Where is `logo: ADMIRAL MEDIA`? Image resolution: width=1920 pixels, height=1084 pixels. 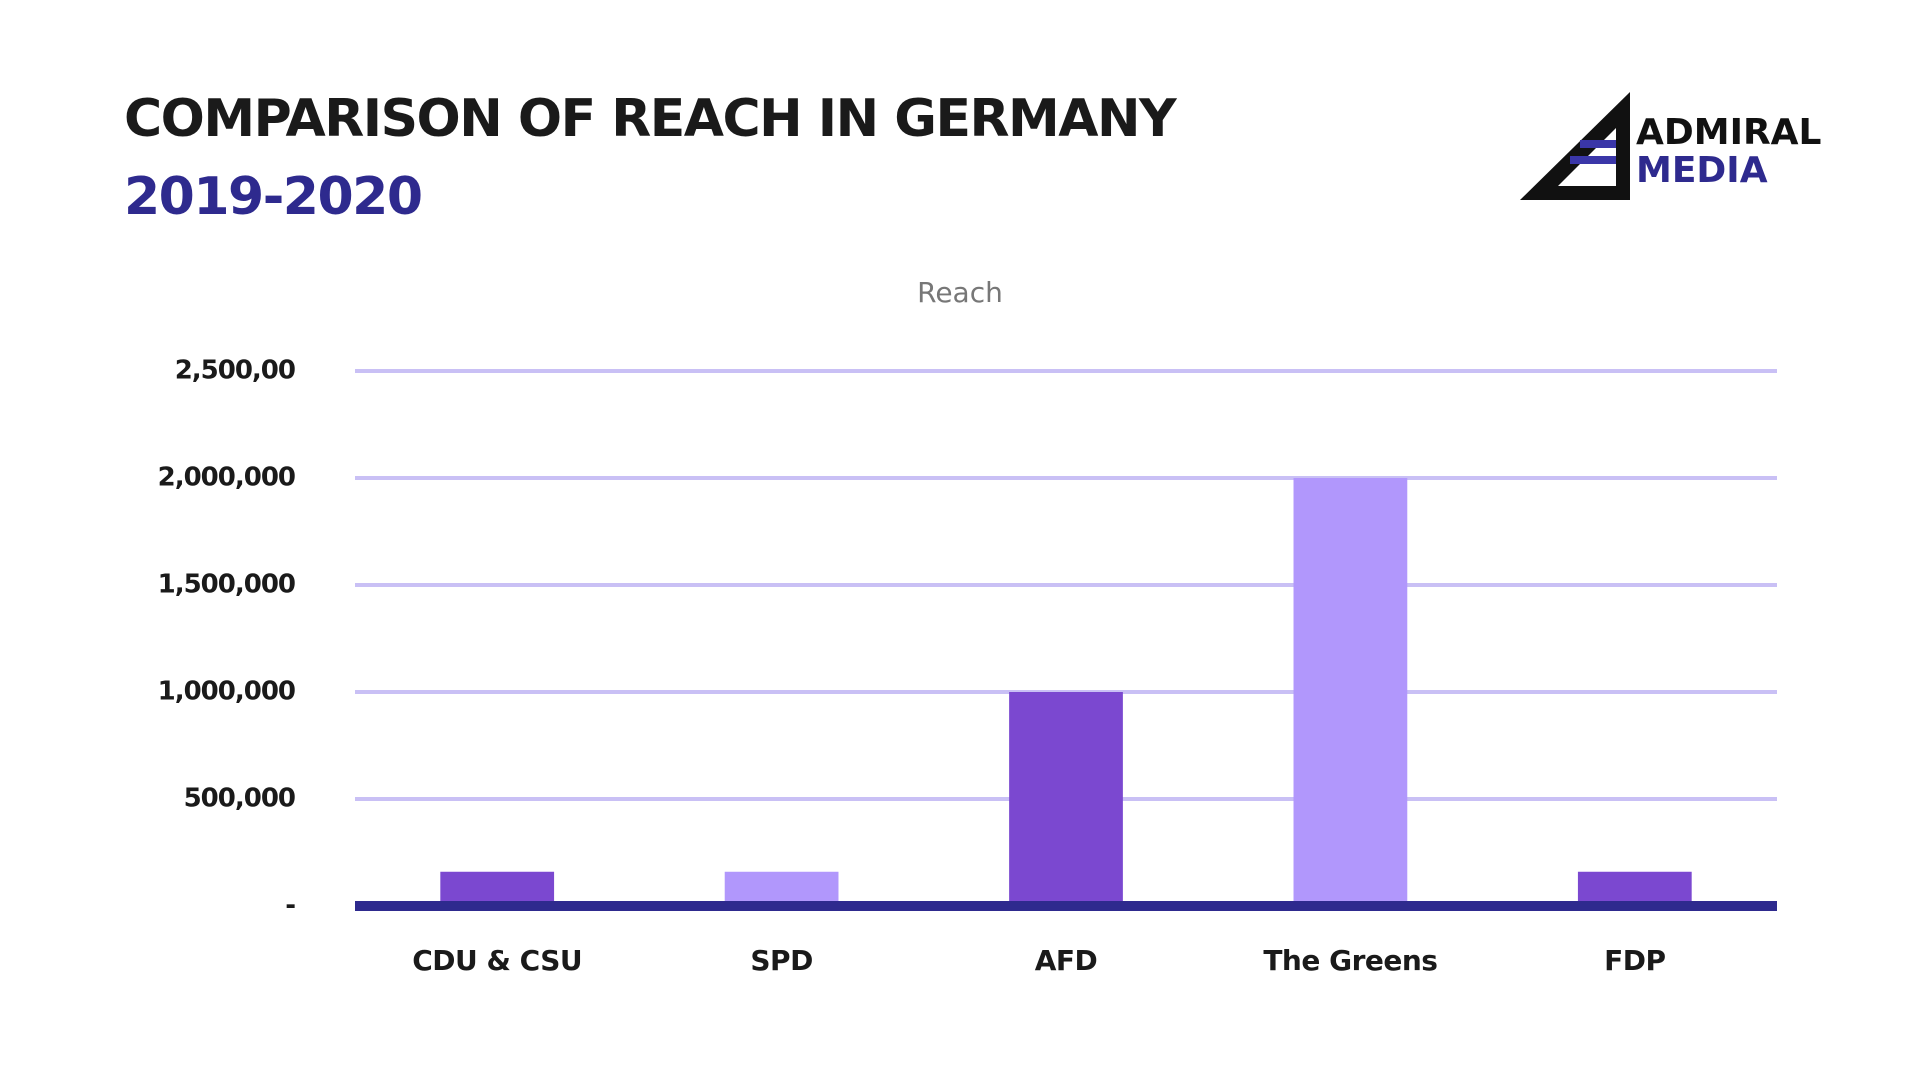
logo: ADMIRAL MEDIA is located at coordinates (1670, 146).